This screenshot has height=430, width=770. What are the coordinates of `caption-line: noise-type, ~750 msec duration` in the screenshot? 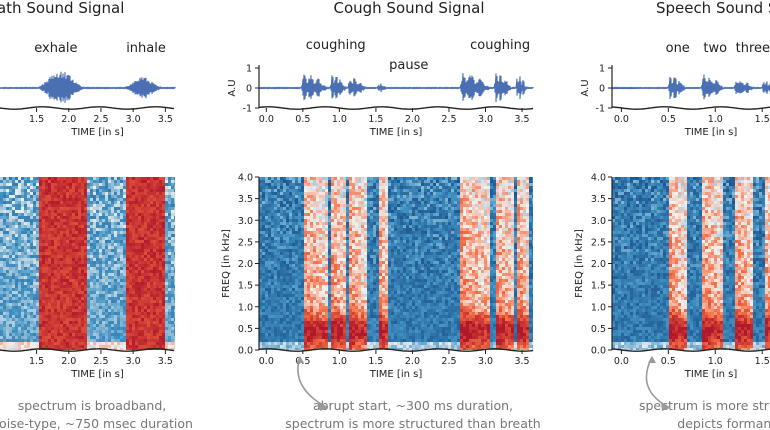 It's located at (96, 423).